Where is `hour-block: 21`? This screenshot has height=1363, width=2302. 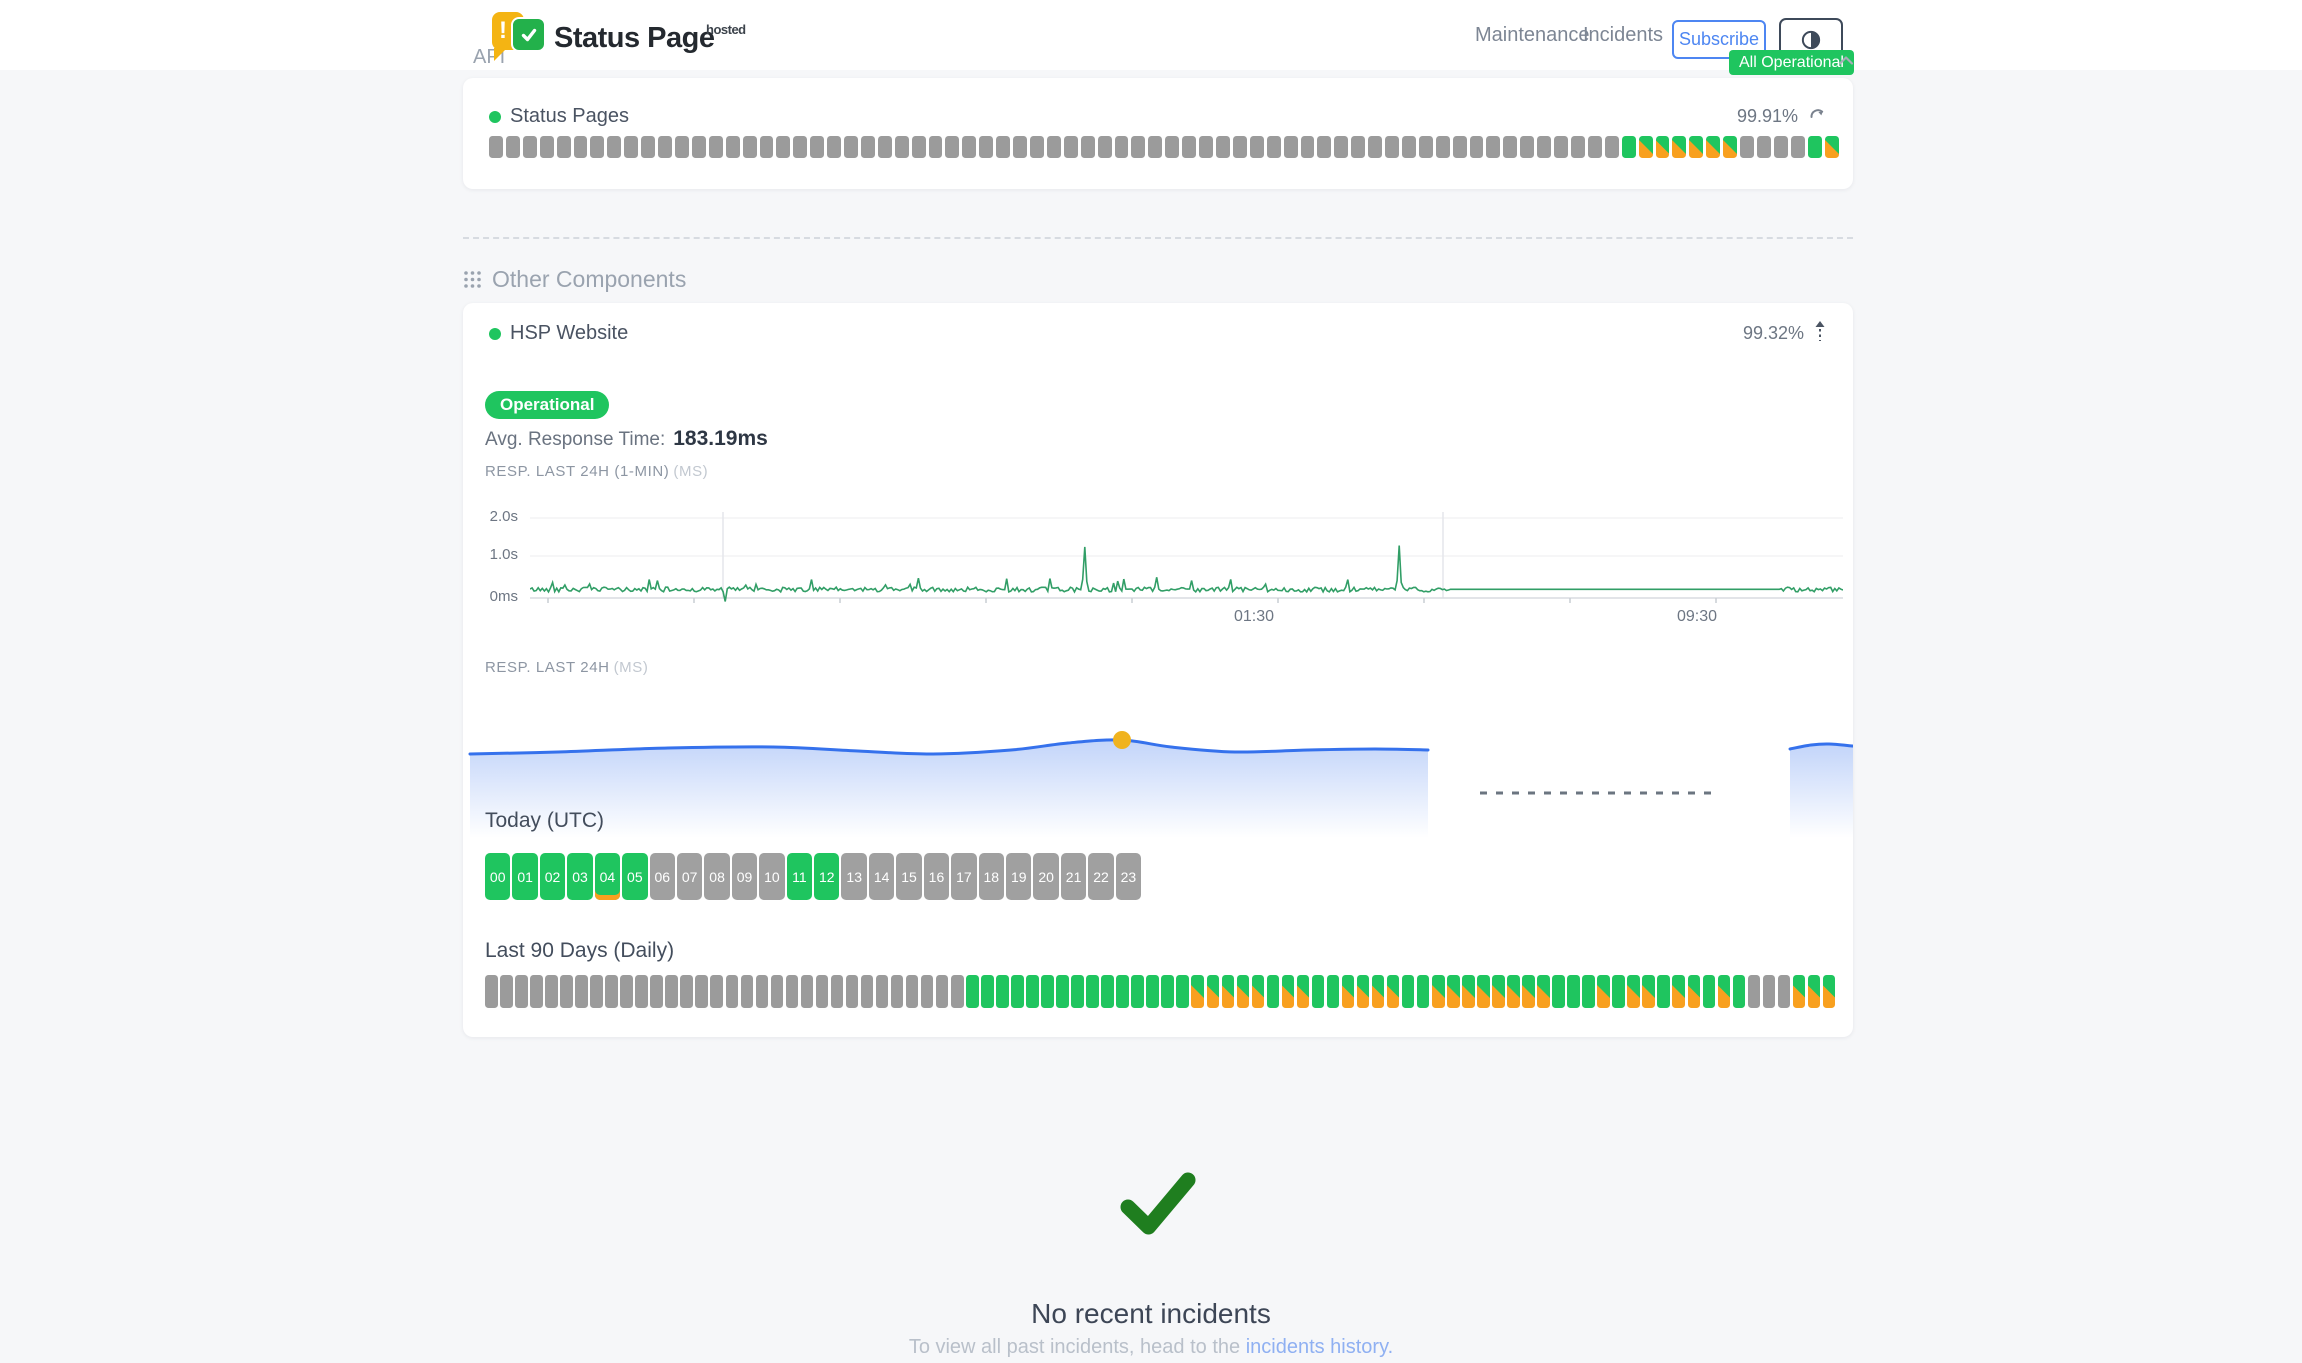
hour-block: 21 is located at coordinates (1073, 876).